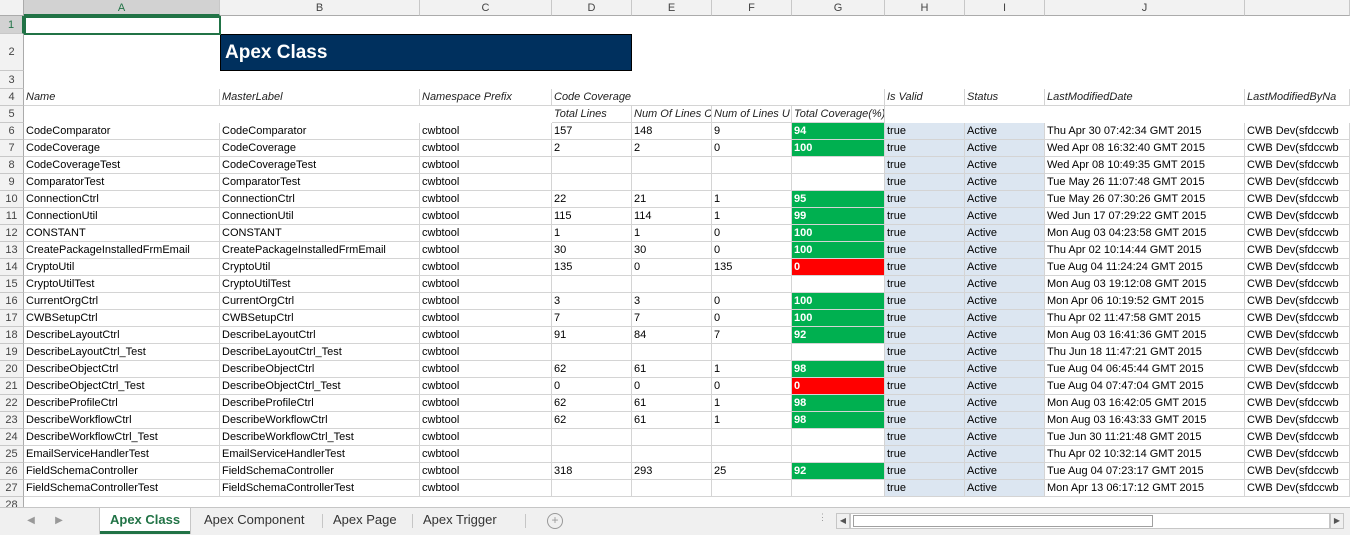 This screenshot has height=535, width=1350. Describe the element at coordinates (320, 352) in the screenshot. I see `cell-label: DescribeLayoutCtrl_Test` at that location.